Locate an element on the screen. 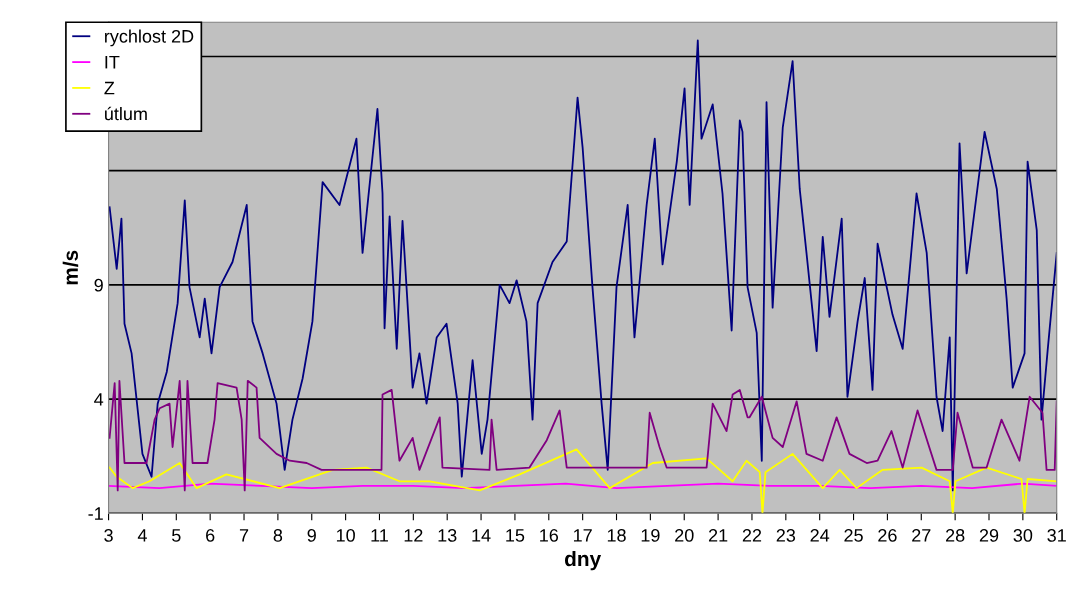 This screenshot has height=601, width=1075. x-tick-label: 8 is located at coordinates (278, 535).